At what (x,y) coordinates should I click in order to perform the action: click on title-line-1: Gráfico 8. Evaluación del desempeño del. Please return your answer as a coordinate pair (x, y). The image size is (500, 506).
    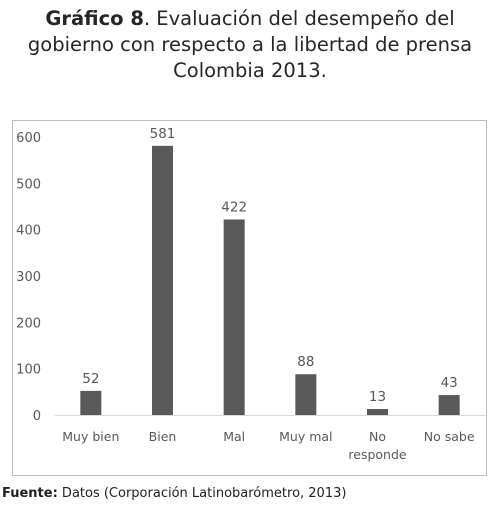
    Looking at the image, I should click on (250, 19).